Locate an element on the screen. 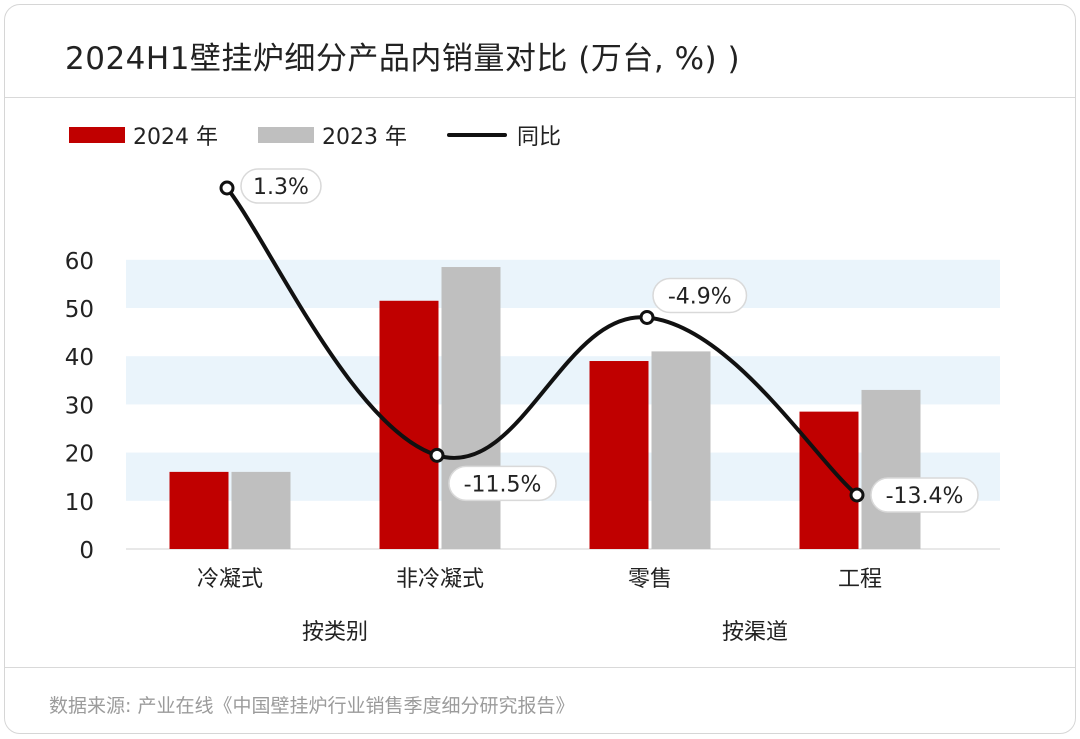 The width and height of the screenshot is (1080, 739). group-label: 按类别 is located at coordinates (335, 632).